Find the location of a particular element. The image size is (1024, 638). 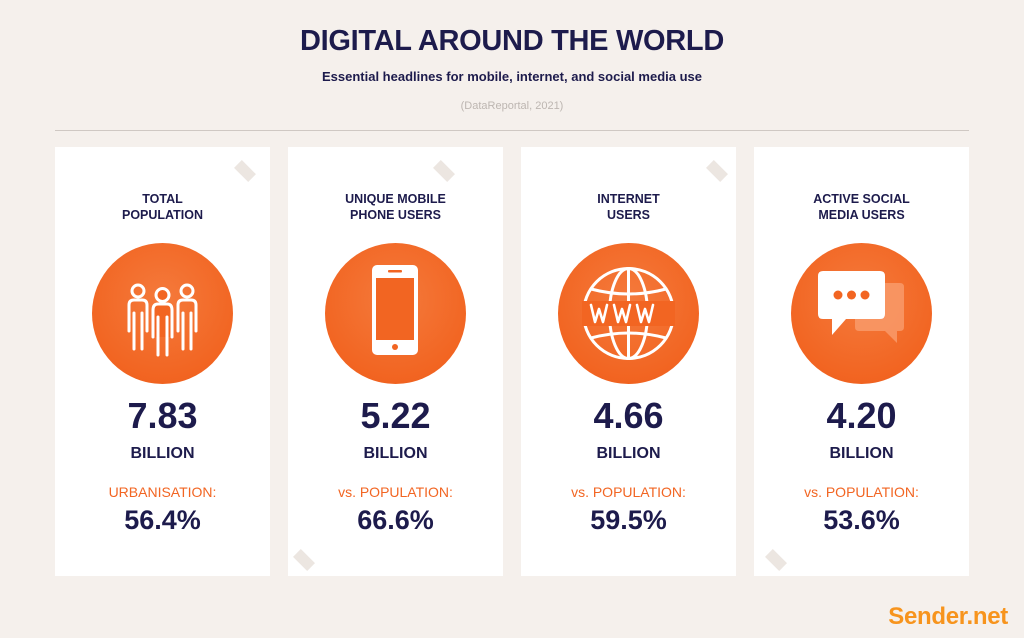

card-total-population: TOTAL POPULATION 7.83 is located at coordinates (162, 361).